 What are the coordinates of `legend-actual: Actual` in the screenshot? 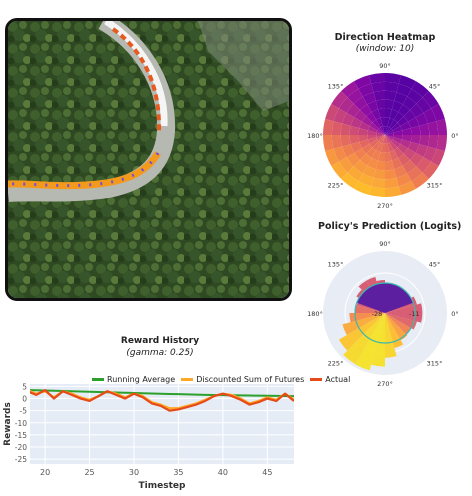 It's located at (330, 379).